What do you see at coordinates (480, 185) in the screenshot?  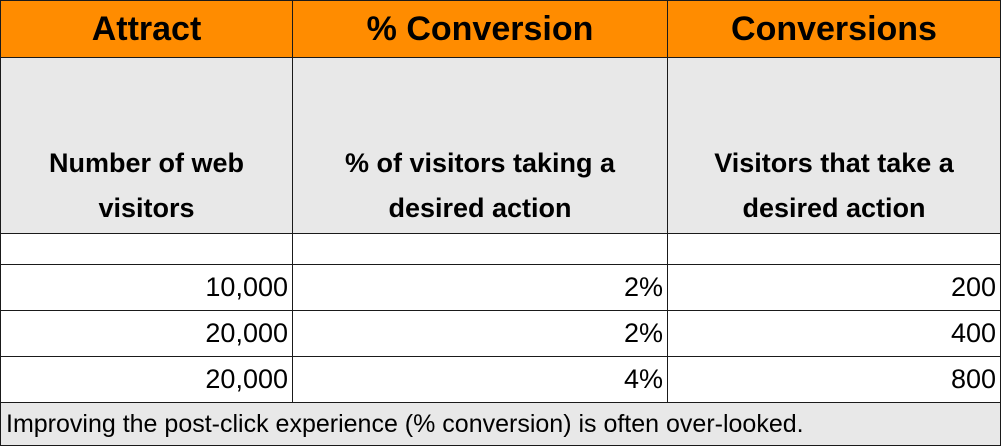 I see `desc-percent-conversion-text: % of visitors taking a desired action` at bounding box center [480, 185].